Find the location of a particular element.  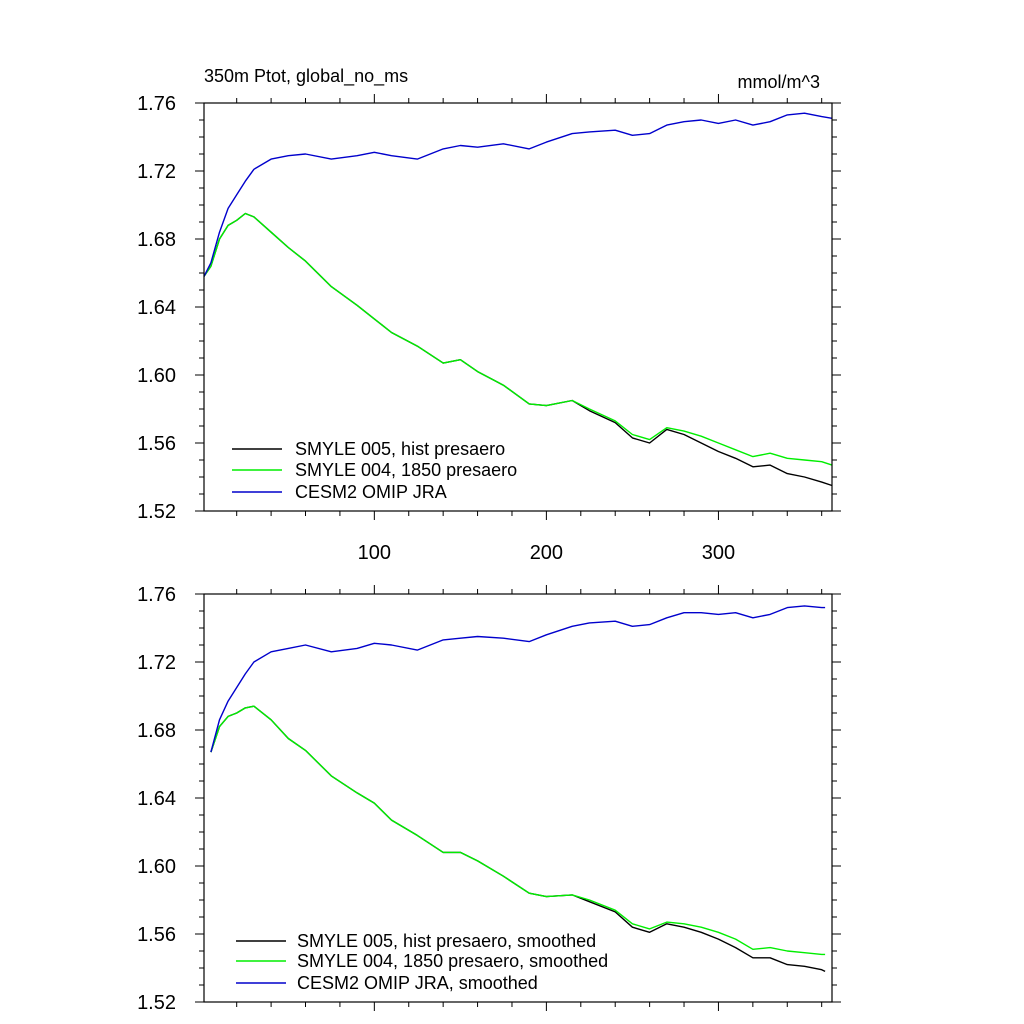

legend-label-smyle-005-smoothed: SMYLE 005, hist presaero, smoothed is located at coordinates (446, 941).